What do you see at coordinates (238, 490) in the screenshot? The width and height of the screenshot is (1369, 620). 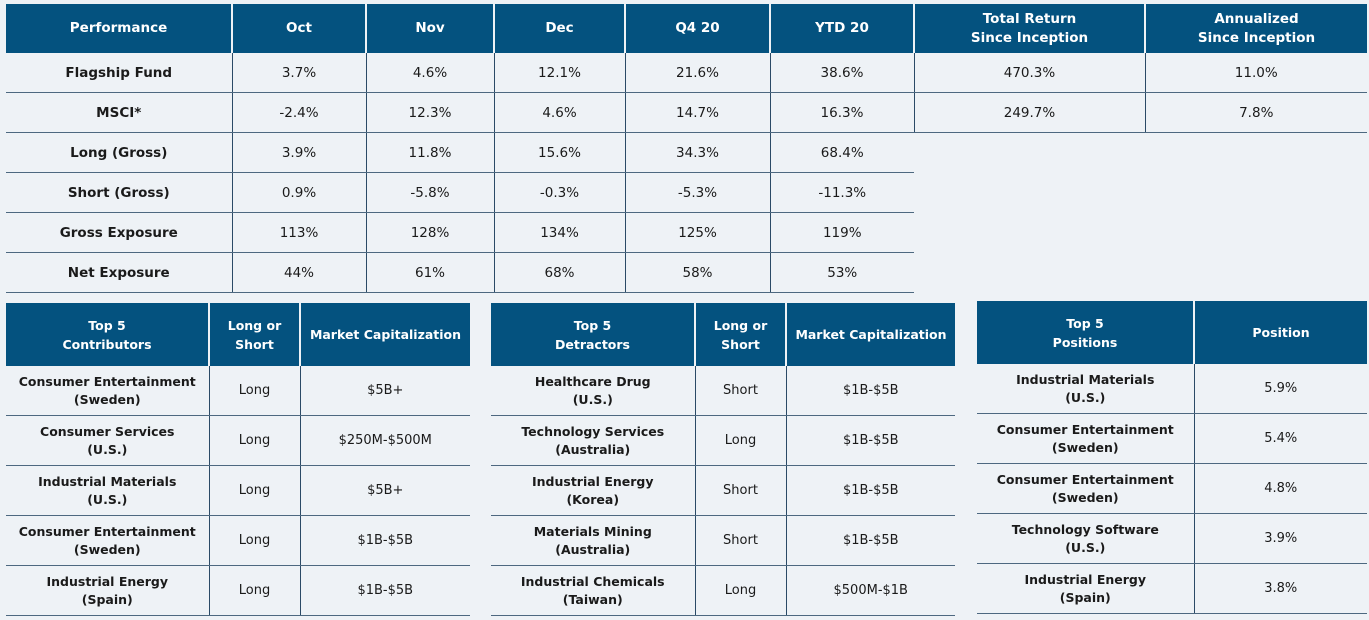 I see `table-row: Industrial Materials (U.S.) Long $5B+` at bounding box center [238, 490].